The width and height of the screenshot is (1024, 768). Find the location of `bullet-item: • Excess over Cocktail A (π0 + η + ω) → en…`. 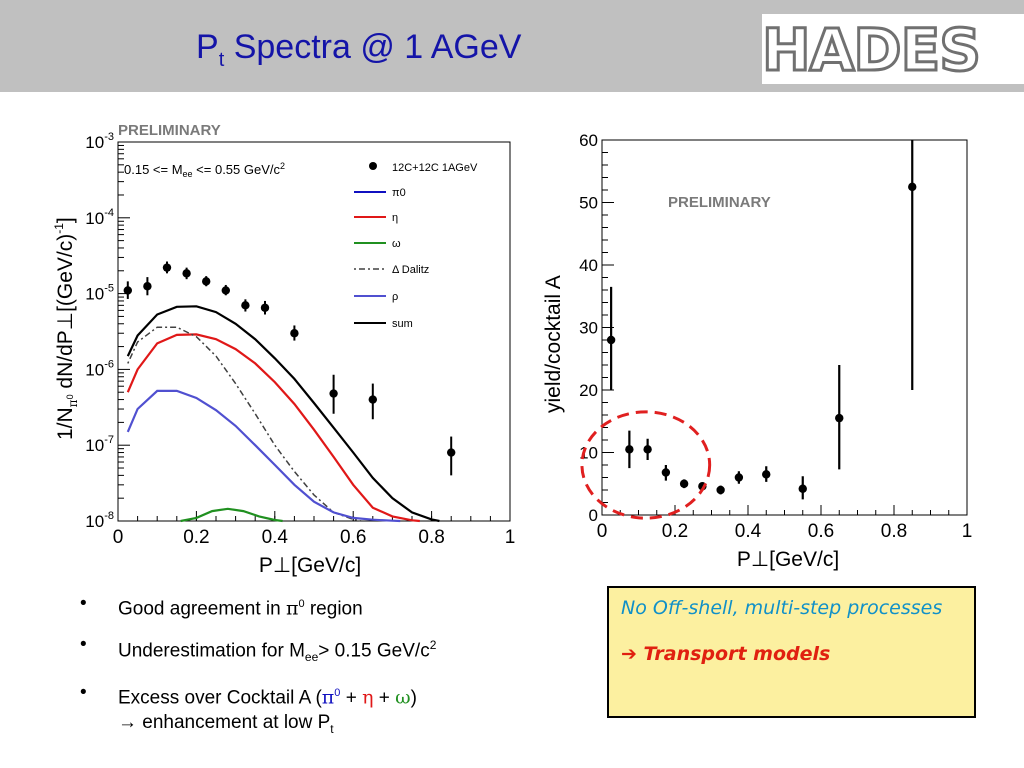

bullet-item: • Excess over Cocktail A (π0 + η + ω) → en… is located at coordinates (248, 709).